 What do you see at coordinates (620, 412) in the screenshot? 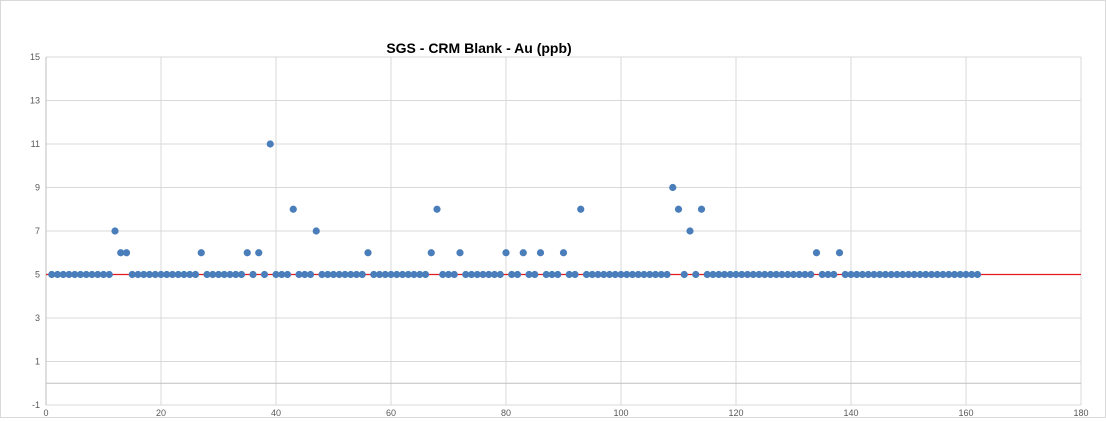
I see `x-tick-label: 100` at bounding box center [620, 412].